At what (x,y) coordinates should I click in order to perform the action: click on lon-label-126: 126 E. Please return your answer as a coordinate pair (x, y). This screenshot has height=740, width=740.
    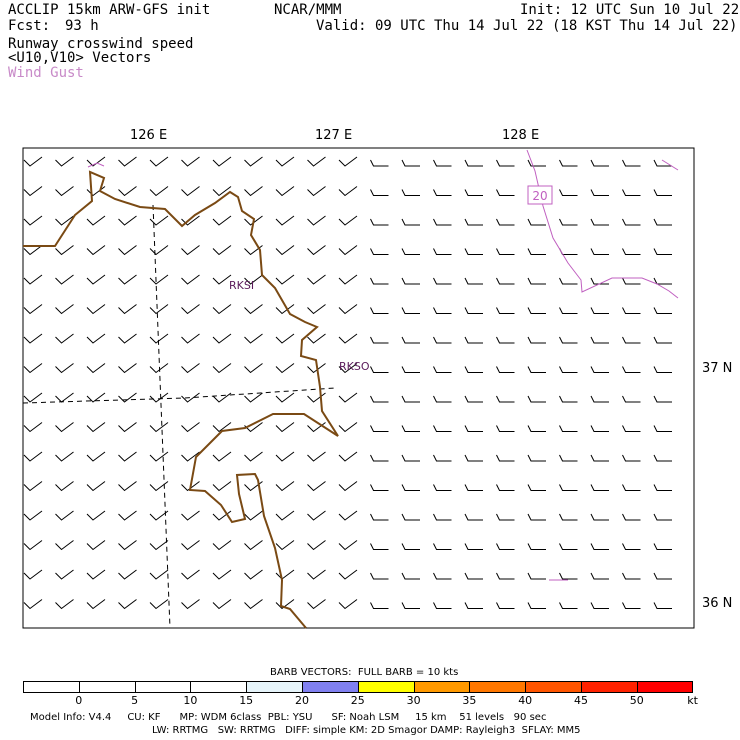
    Looking at the image, I should click on (149, 135).